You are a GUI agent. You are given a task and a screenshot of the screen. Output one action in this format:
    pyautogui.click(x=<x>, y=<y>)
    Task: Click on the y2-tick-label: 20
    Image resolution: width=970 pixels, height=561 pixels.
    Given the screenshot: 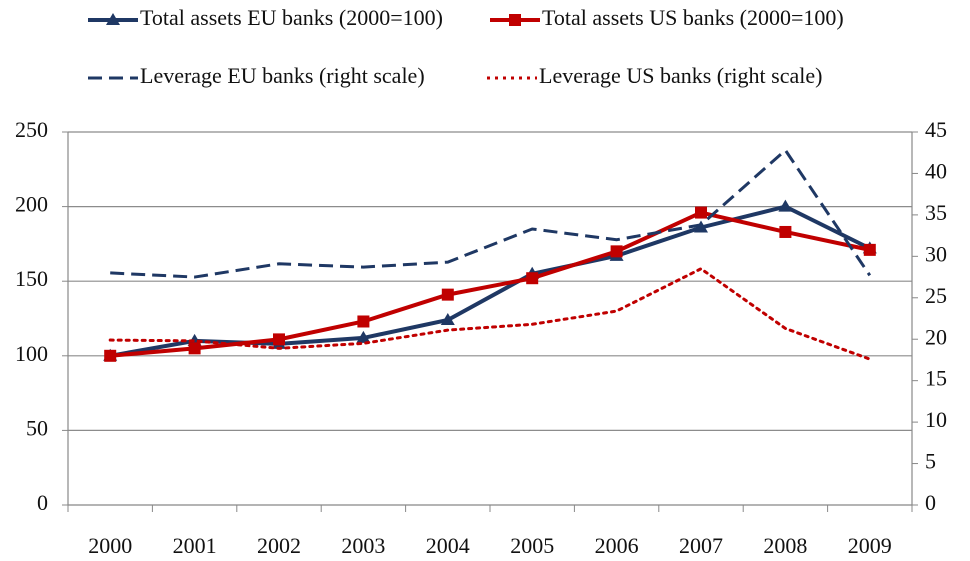 What is the action you would take?
    pyautogui.click(x=936, y=336)
    